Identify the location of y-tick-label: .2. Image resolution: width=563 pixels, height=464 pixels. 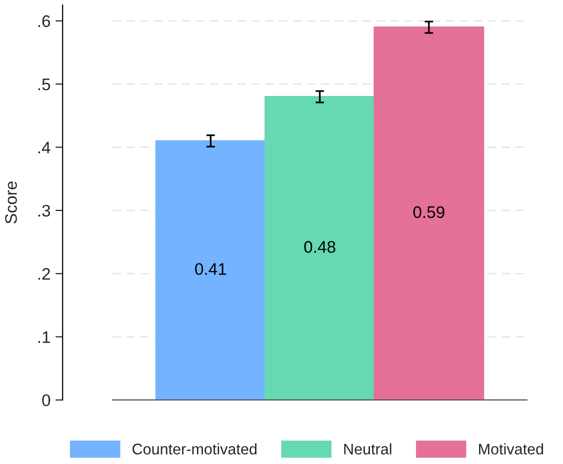
(44, 274).